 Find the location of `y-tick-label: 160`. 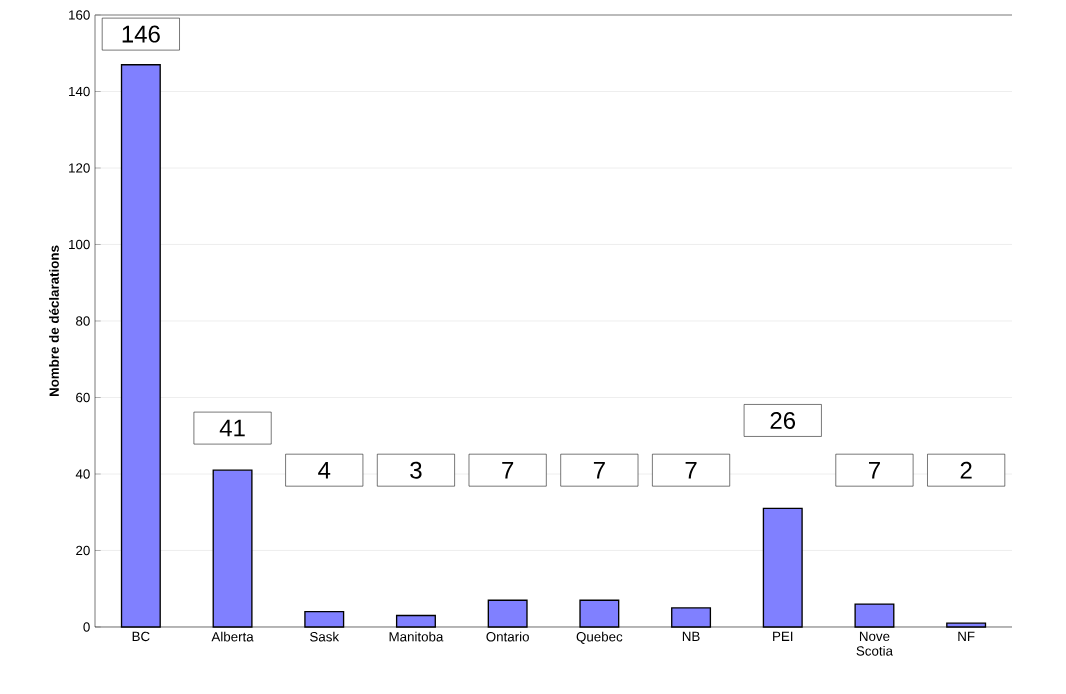

y-tick-label: 160 is located at coordinates (79, 15).